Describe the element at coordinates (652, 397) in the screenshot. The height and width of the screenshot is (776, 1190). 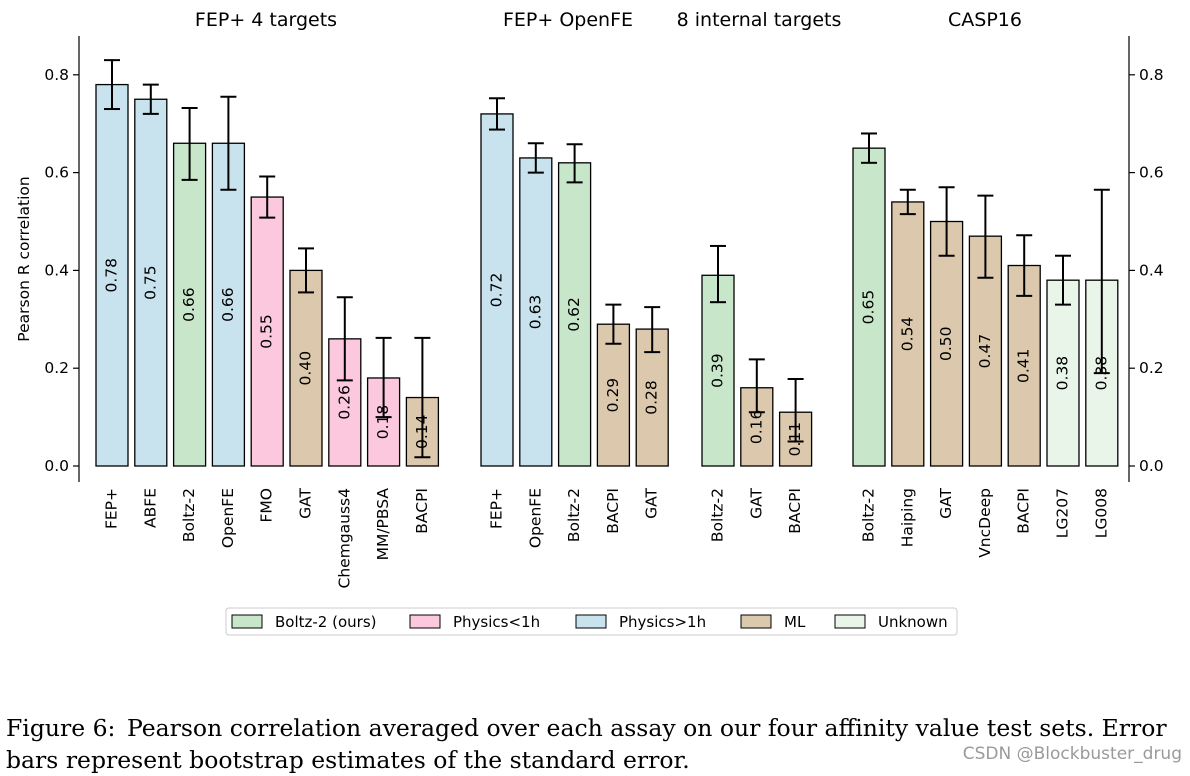
I see `bar-value-label: 0.28` at that location.